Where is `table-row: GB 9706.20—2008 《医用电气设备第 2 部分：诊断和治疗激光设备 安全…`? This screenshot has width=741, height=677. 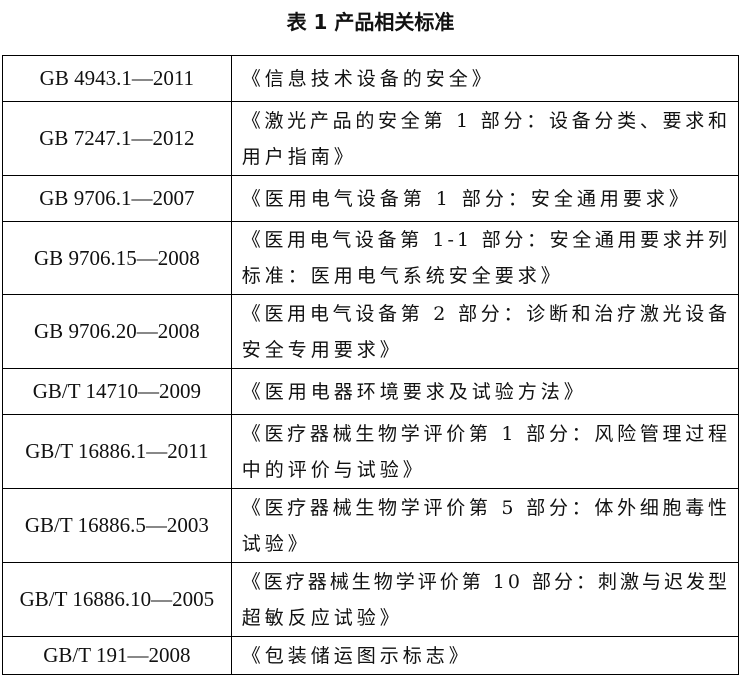
table-row: GB 9706.20—2008 《医用电气设备第 2 部分：诊断和治疗激光设备 安全… is located at coordinates (371, 331).